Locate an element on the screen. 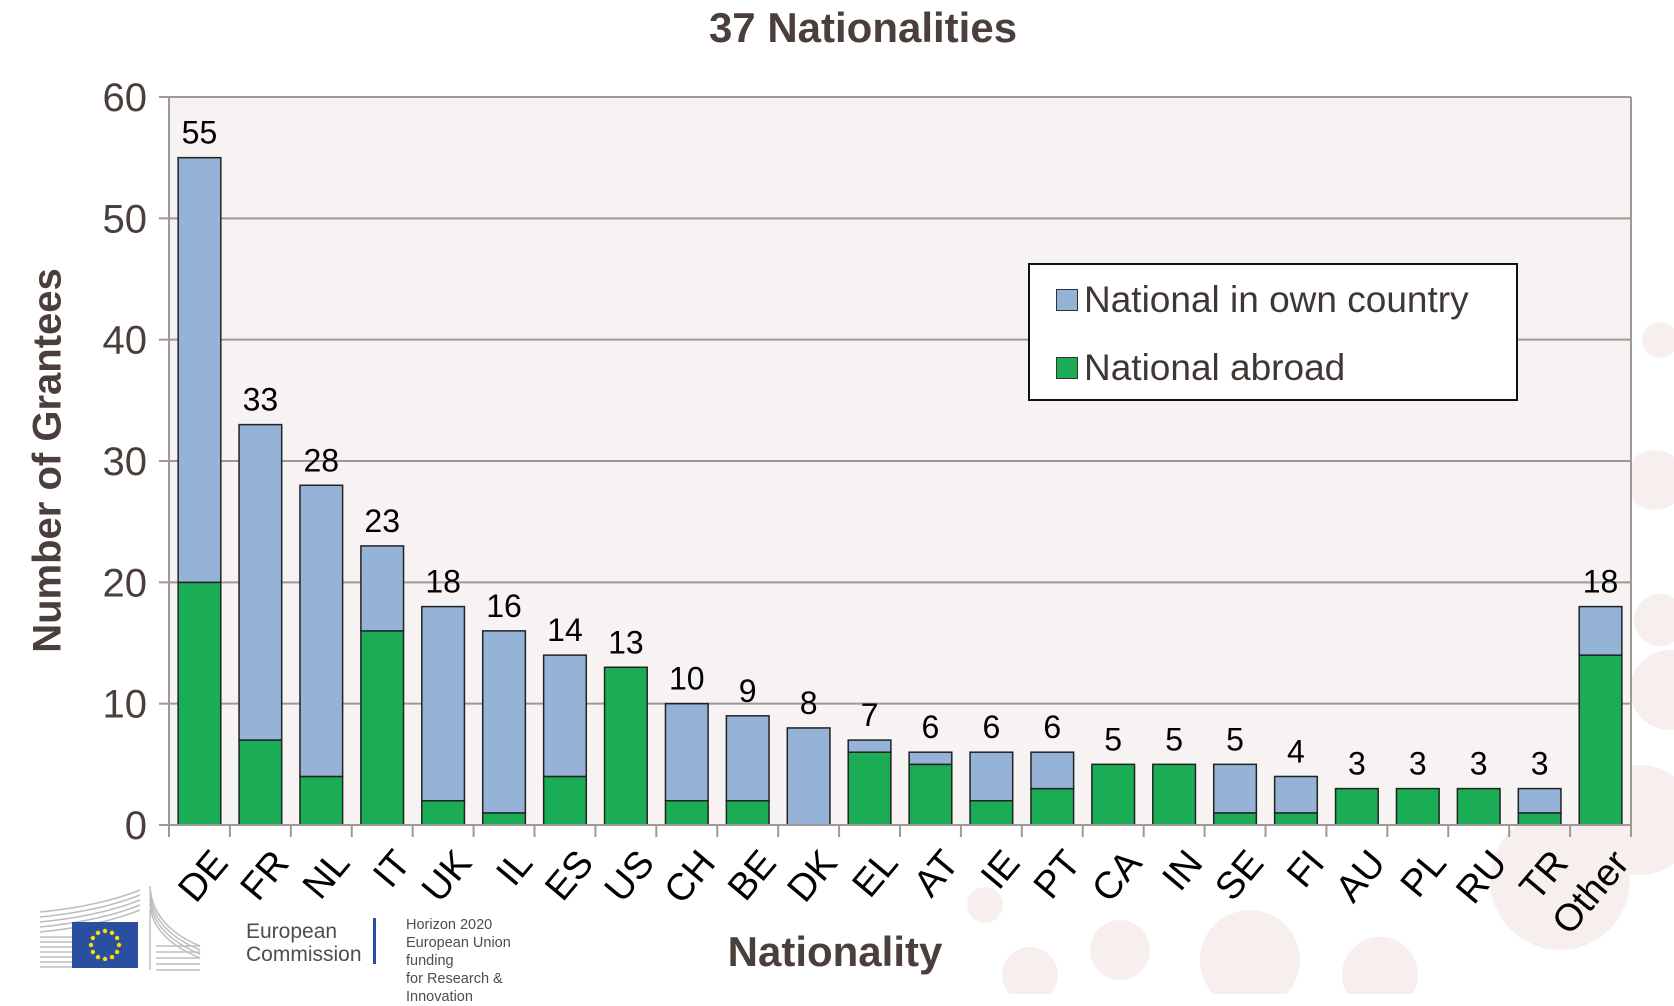 The height and width of the screenshot is (1006, 1674). total-label: 33 is located at coordinates (261, 400).